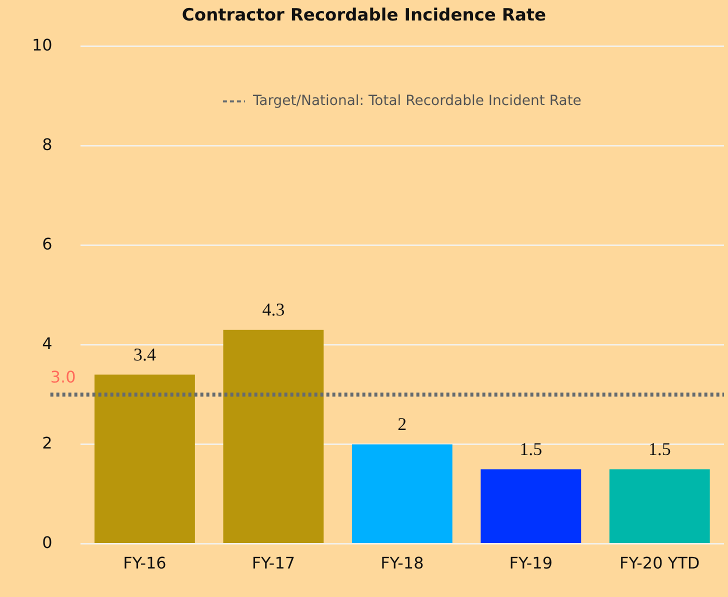 This screenshot has width=728, height=597. Describe the element at coordinates (47, 442) in the screenshot. I see `y-tick-label: 2` at that location.